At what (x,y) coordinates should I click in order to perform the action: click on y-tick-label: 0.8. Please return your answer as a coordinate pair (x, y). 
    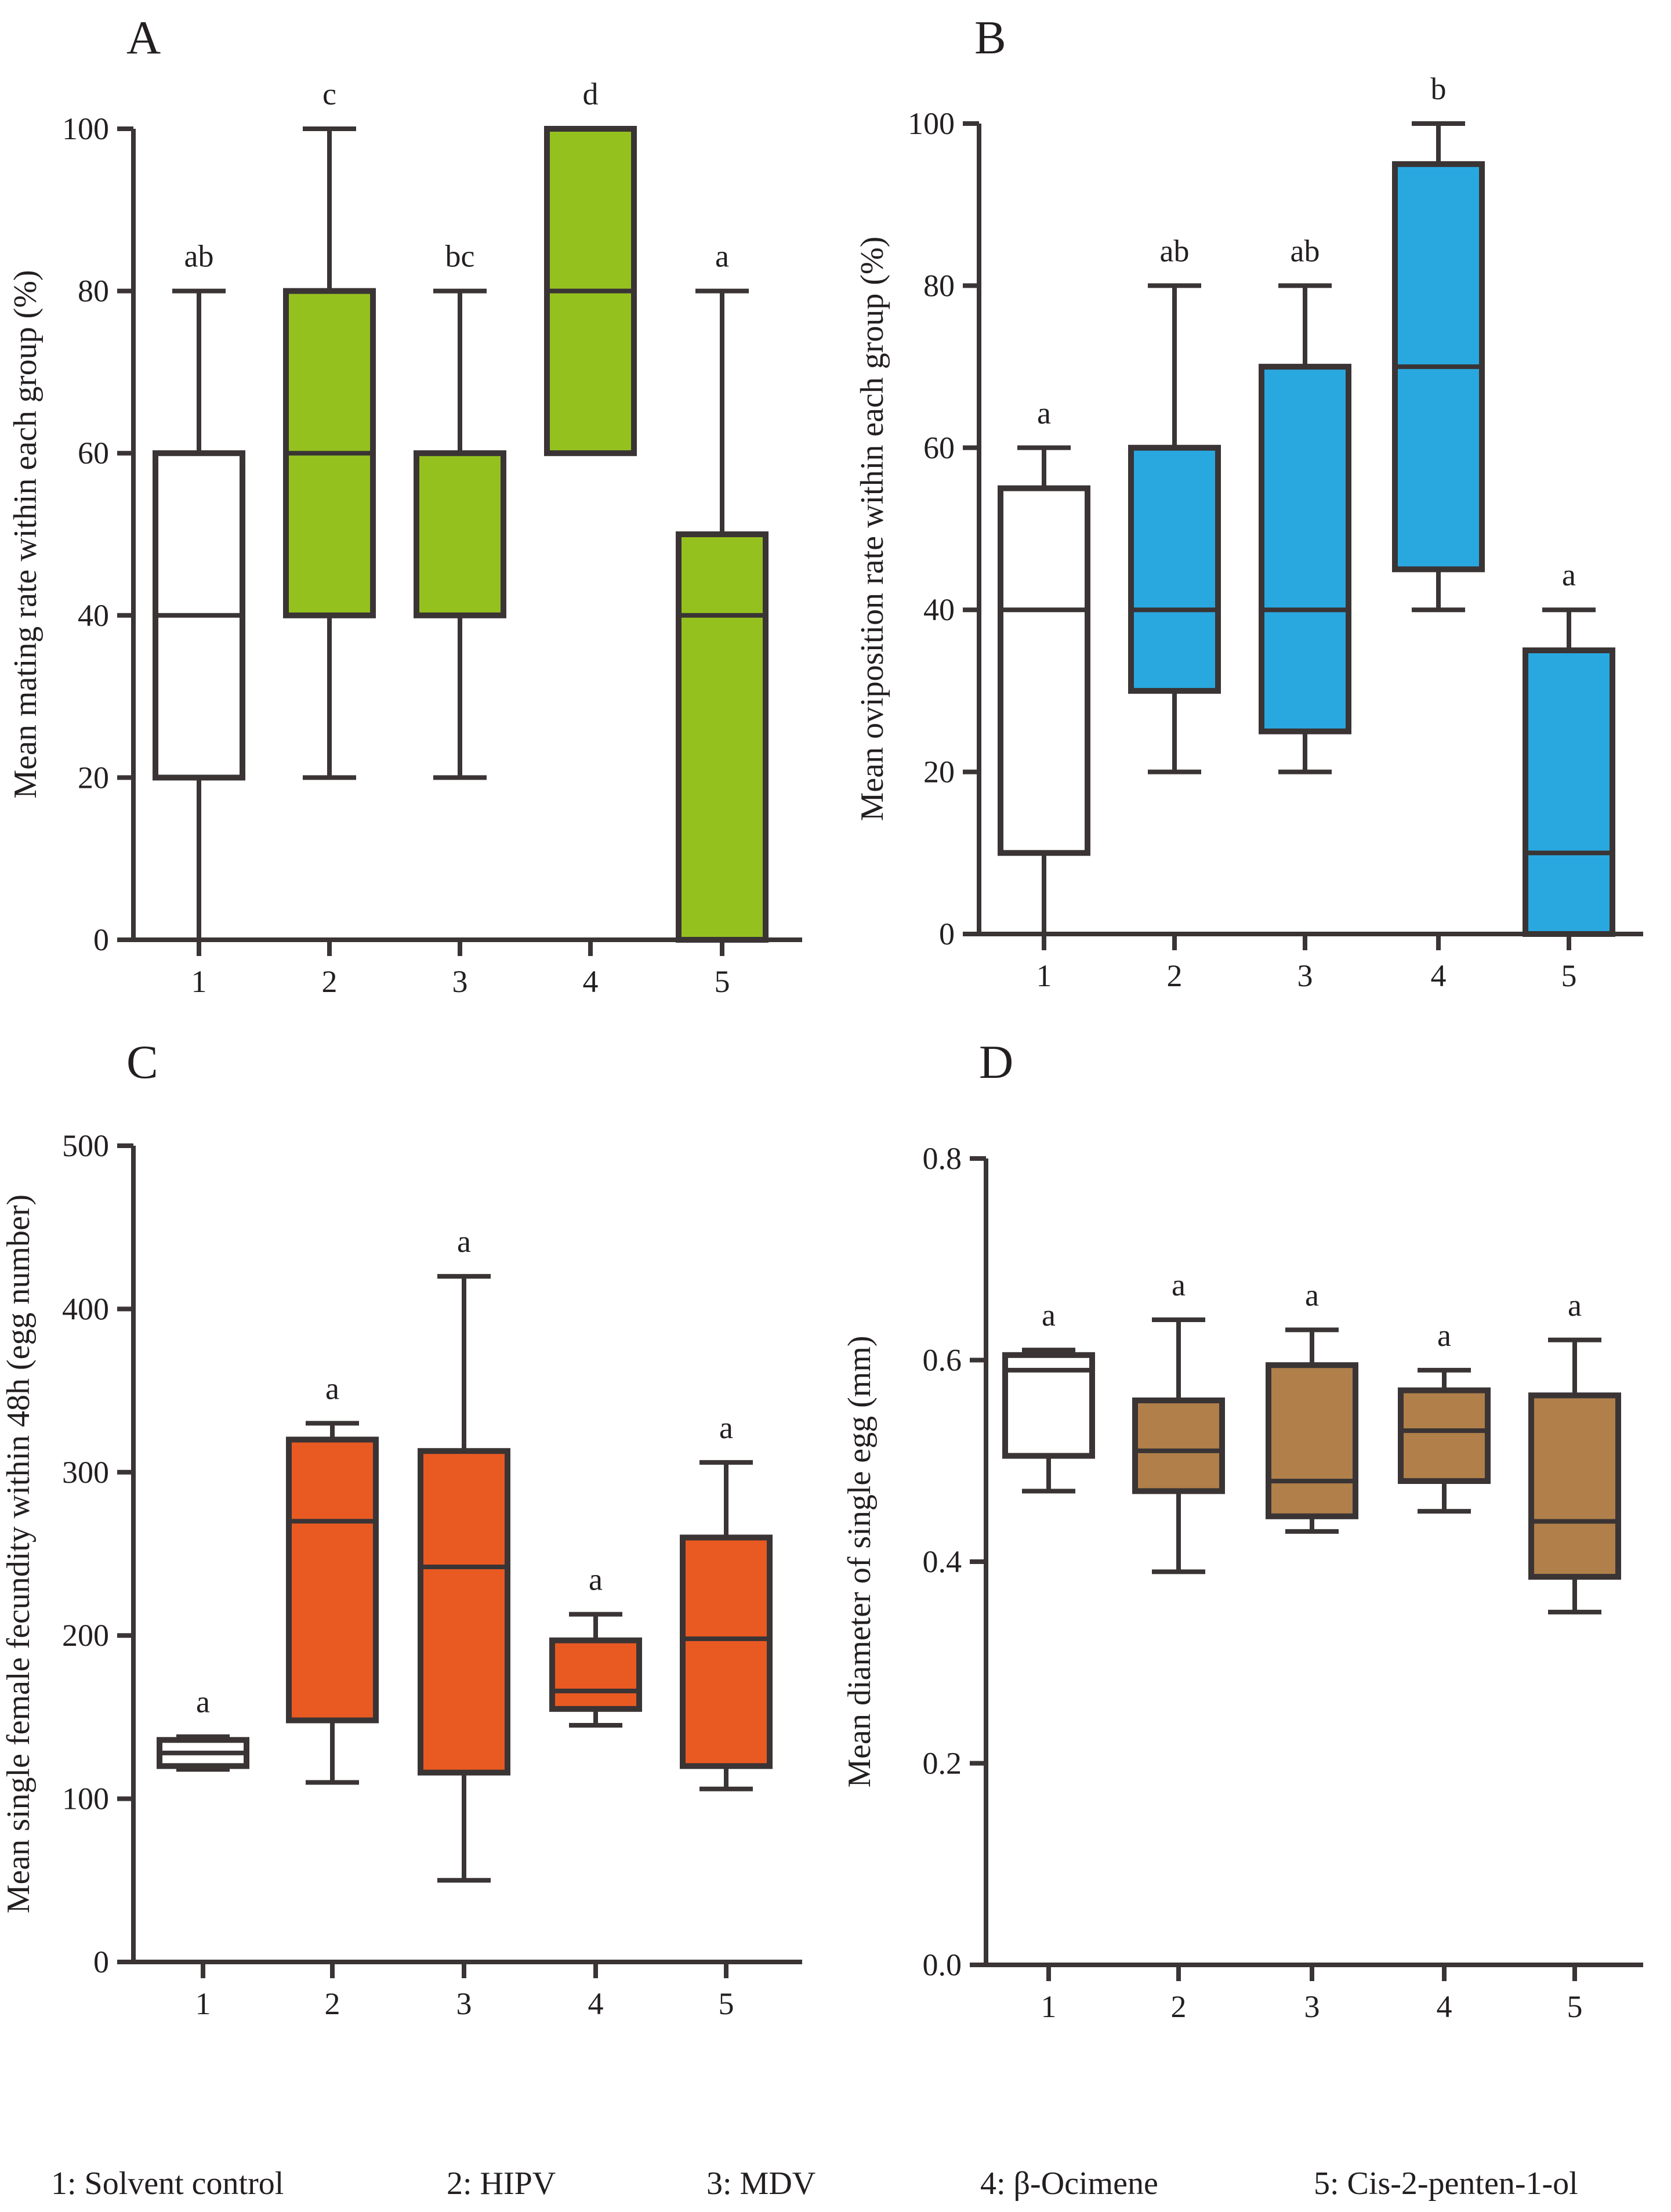
    Looking at the image, I should click on (942, 1158).